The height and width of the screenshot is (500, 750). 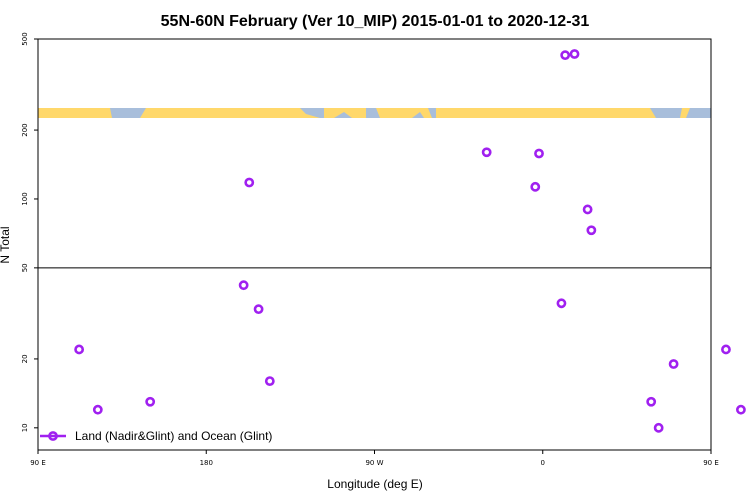 What do you see at coordinates (25, 38) in the screenshot?
I see `y-tick-label: 500` at bounding box center [25, 38].